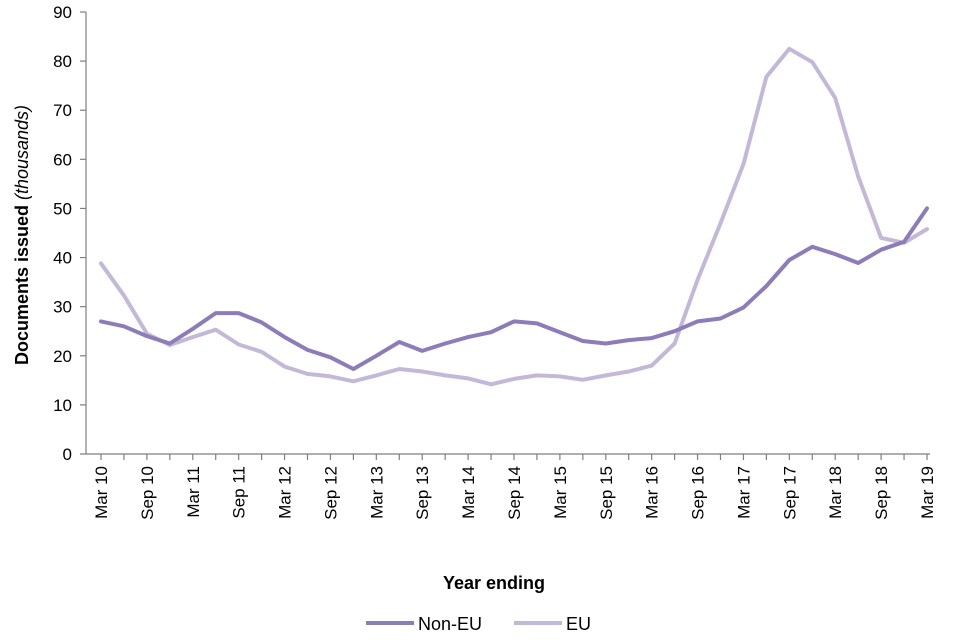 The image size is (960, 640). What do you see at coordinates (22, 235) in the screenshot?
I see `y-axis-title: Documents issued (thousands)` at bounding box center [22, 235].